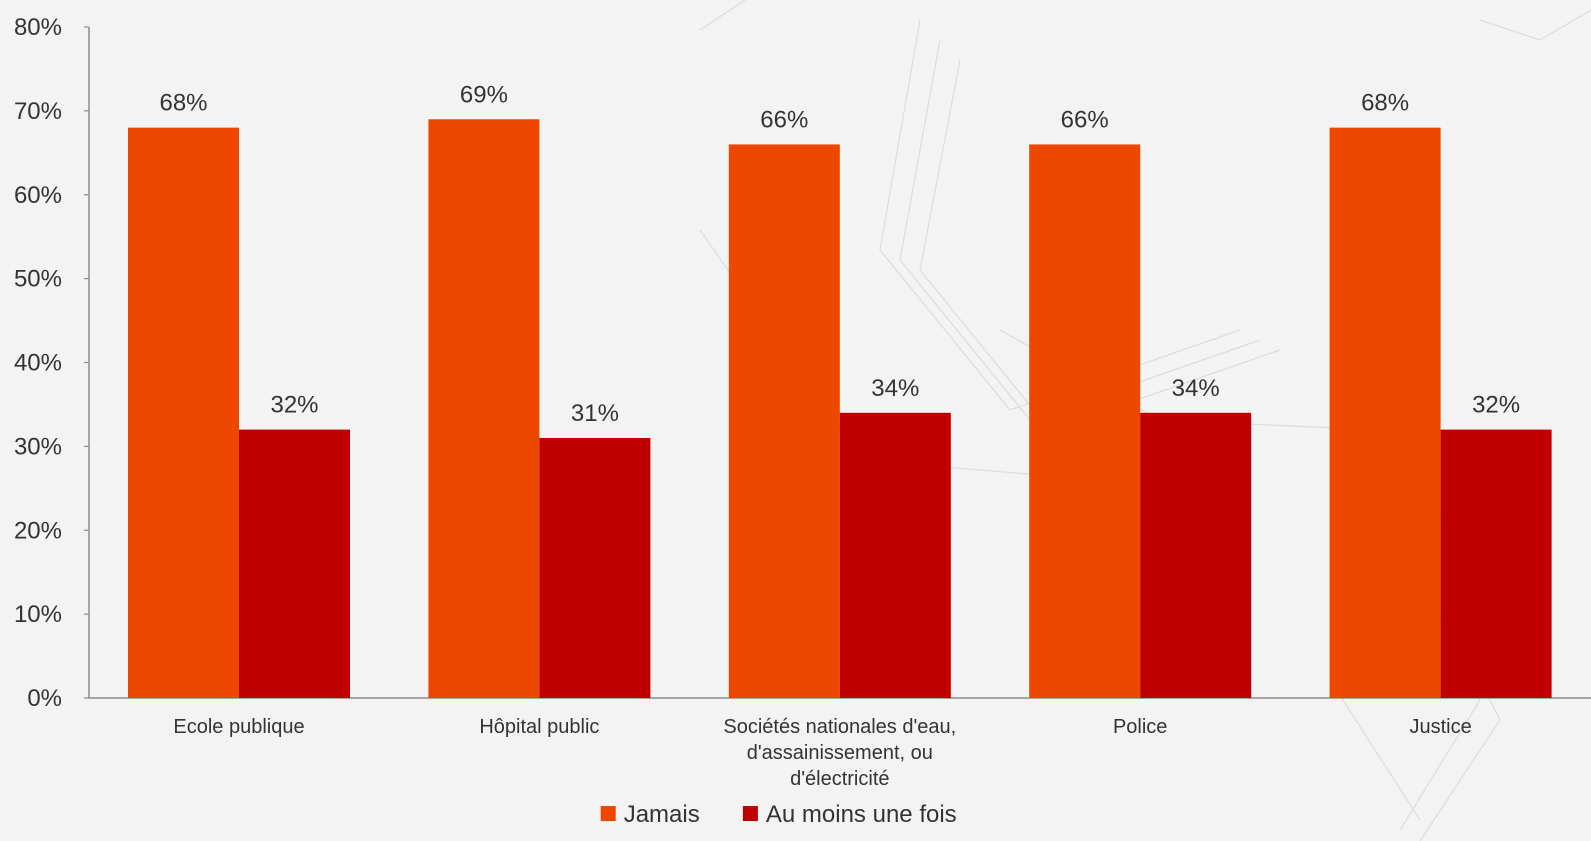  Describe the element at coordinates (38, 530) in the screenshot. I see `y-tick-label: 20%` at that location.